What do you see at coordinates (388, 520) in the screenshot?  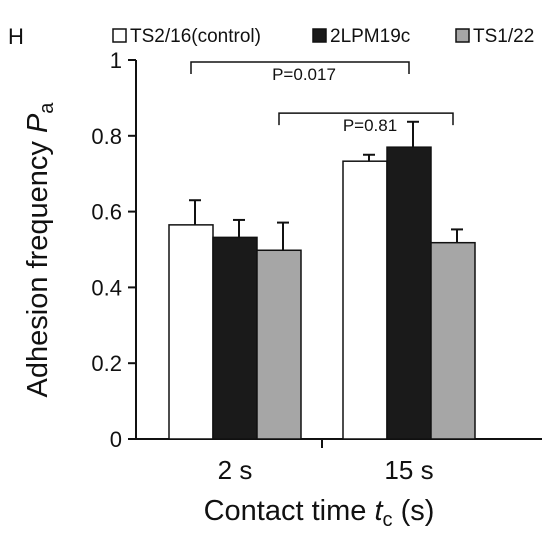 I see `x-axis-title-subscript: c` at bounding box center [388, 520].